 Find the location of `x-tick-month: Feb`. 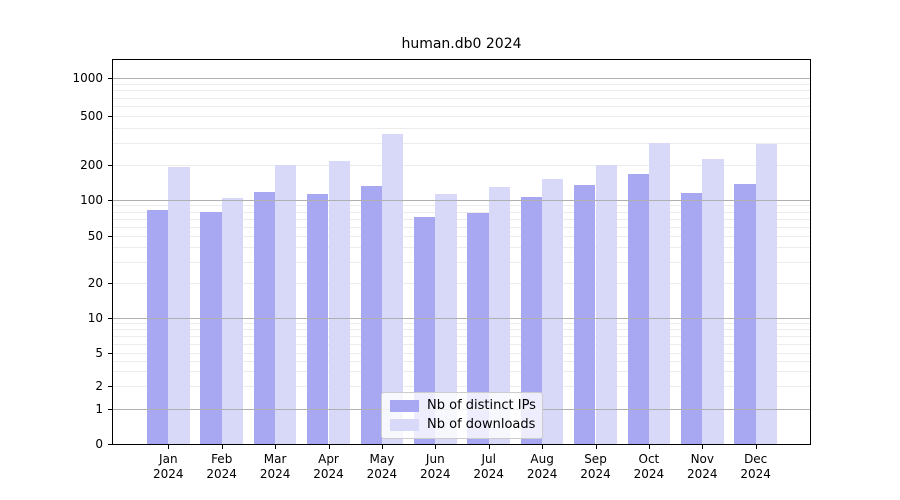

x-tick-month: Feb is located at coordinates (222, 459).